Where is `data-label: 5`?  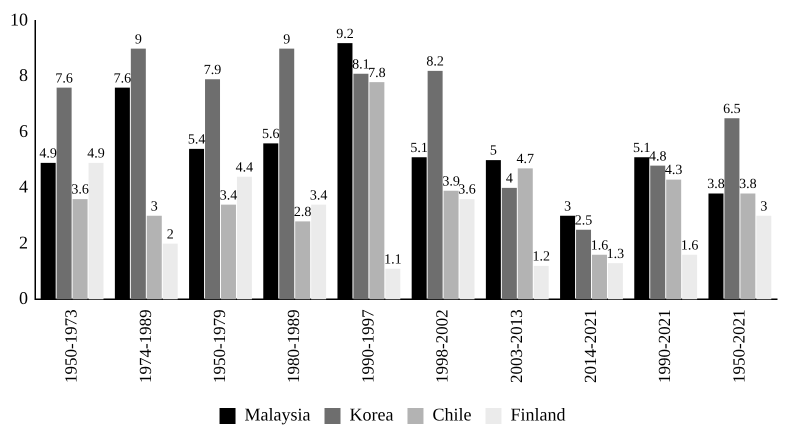
data-label: 5 is located at coordinates (493, 151).